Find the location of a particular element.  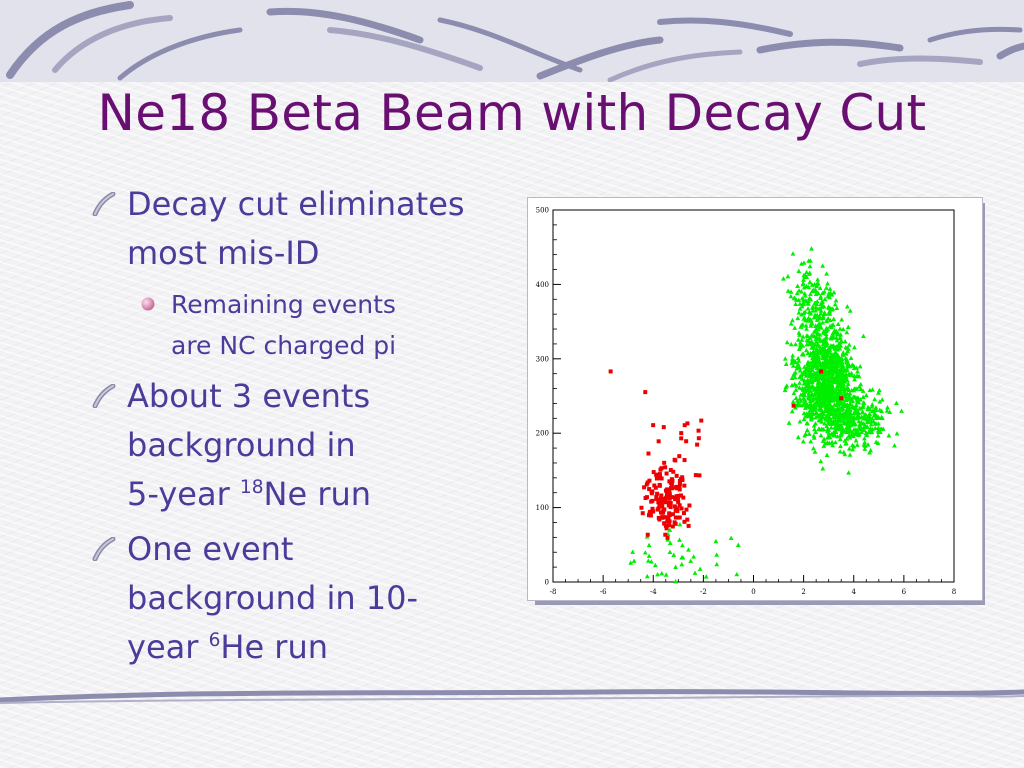

y-tick-label: 200 is located at coordinates (542, 434).